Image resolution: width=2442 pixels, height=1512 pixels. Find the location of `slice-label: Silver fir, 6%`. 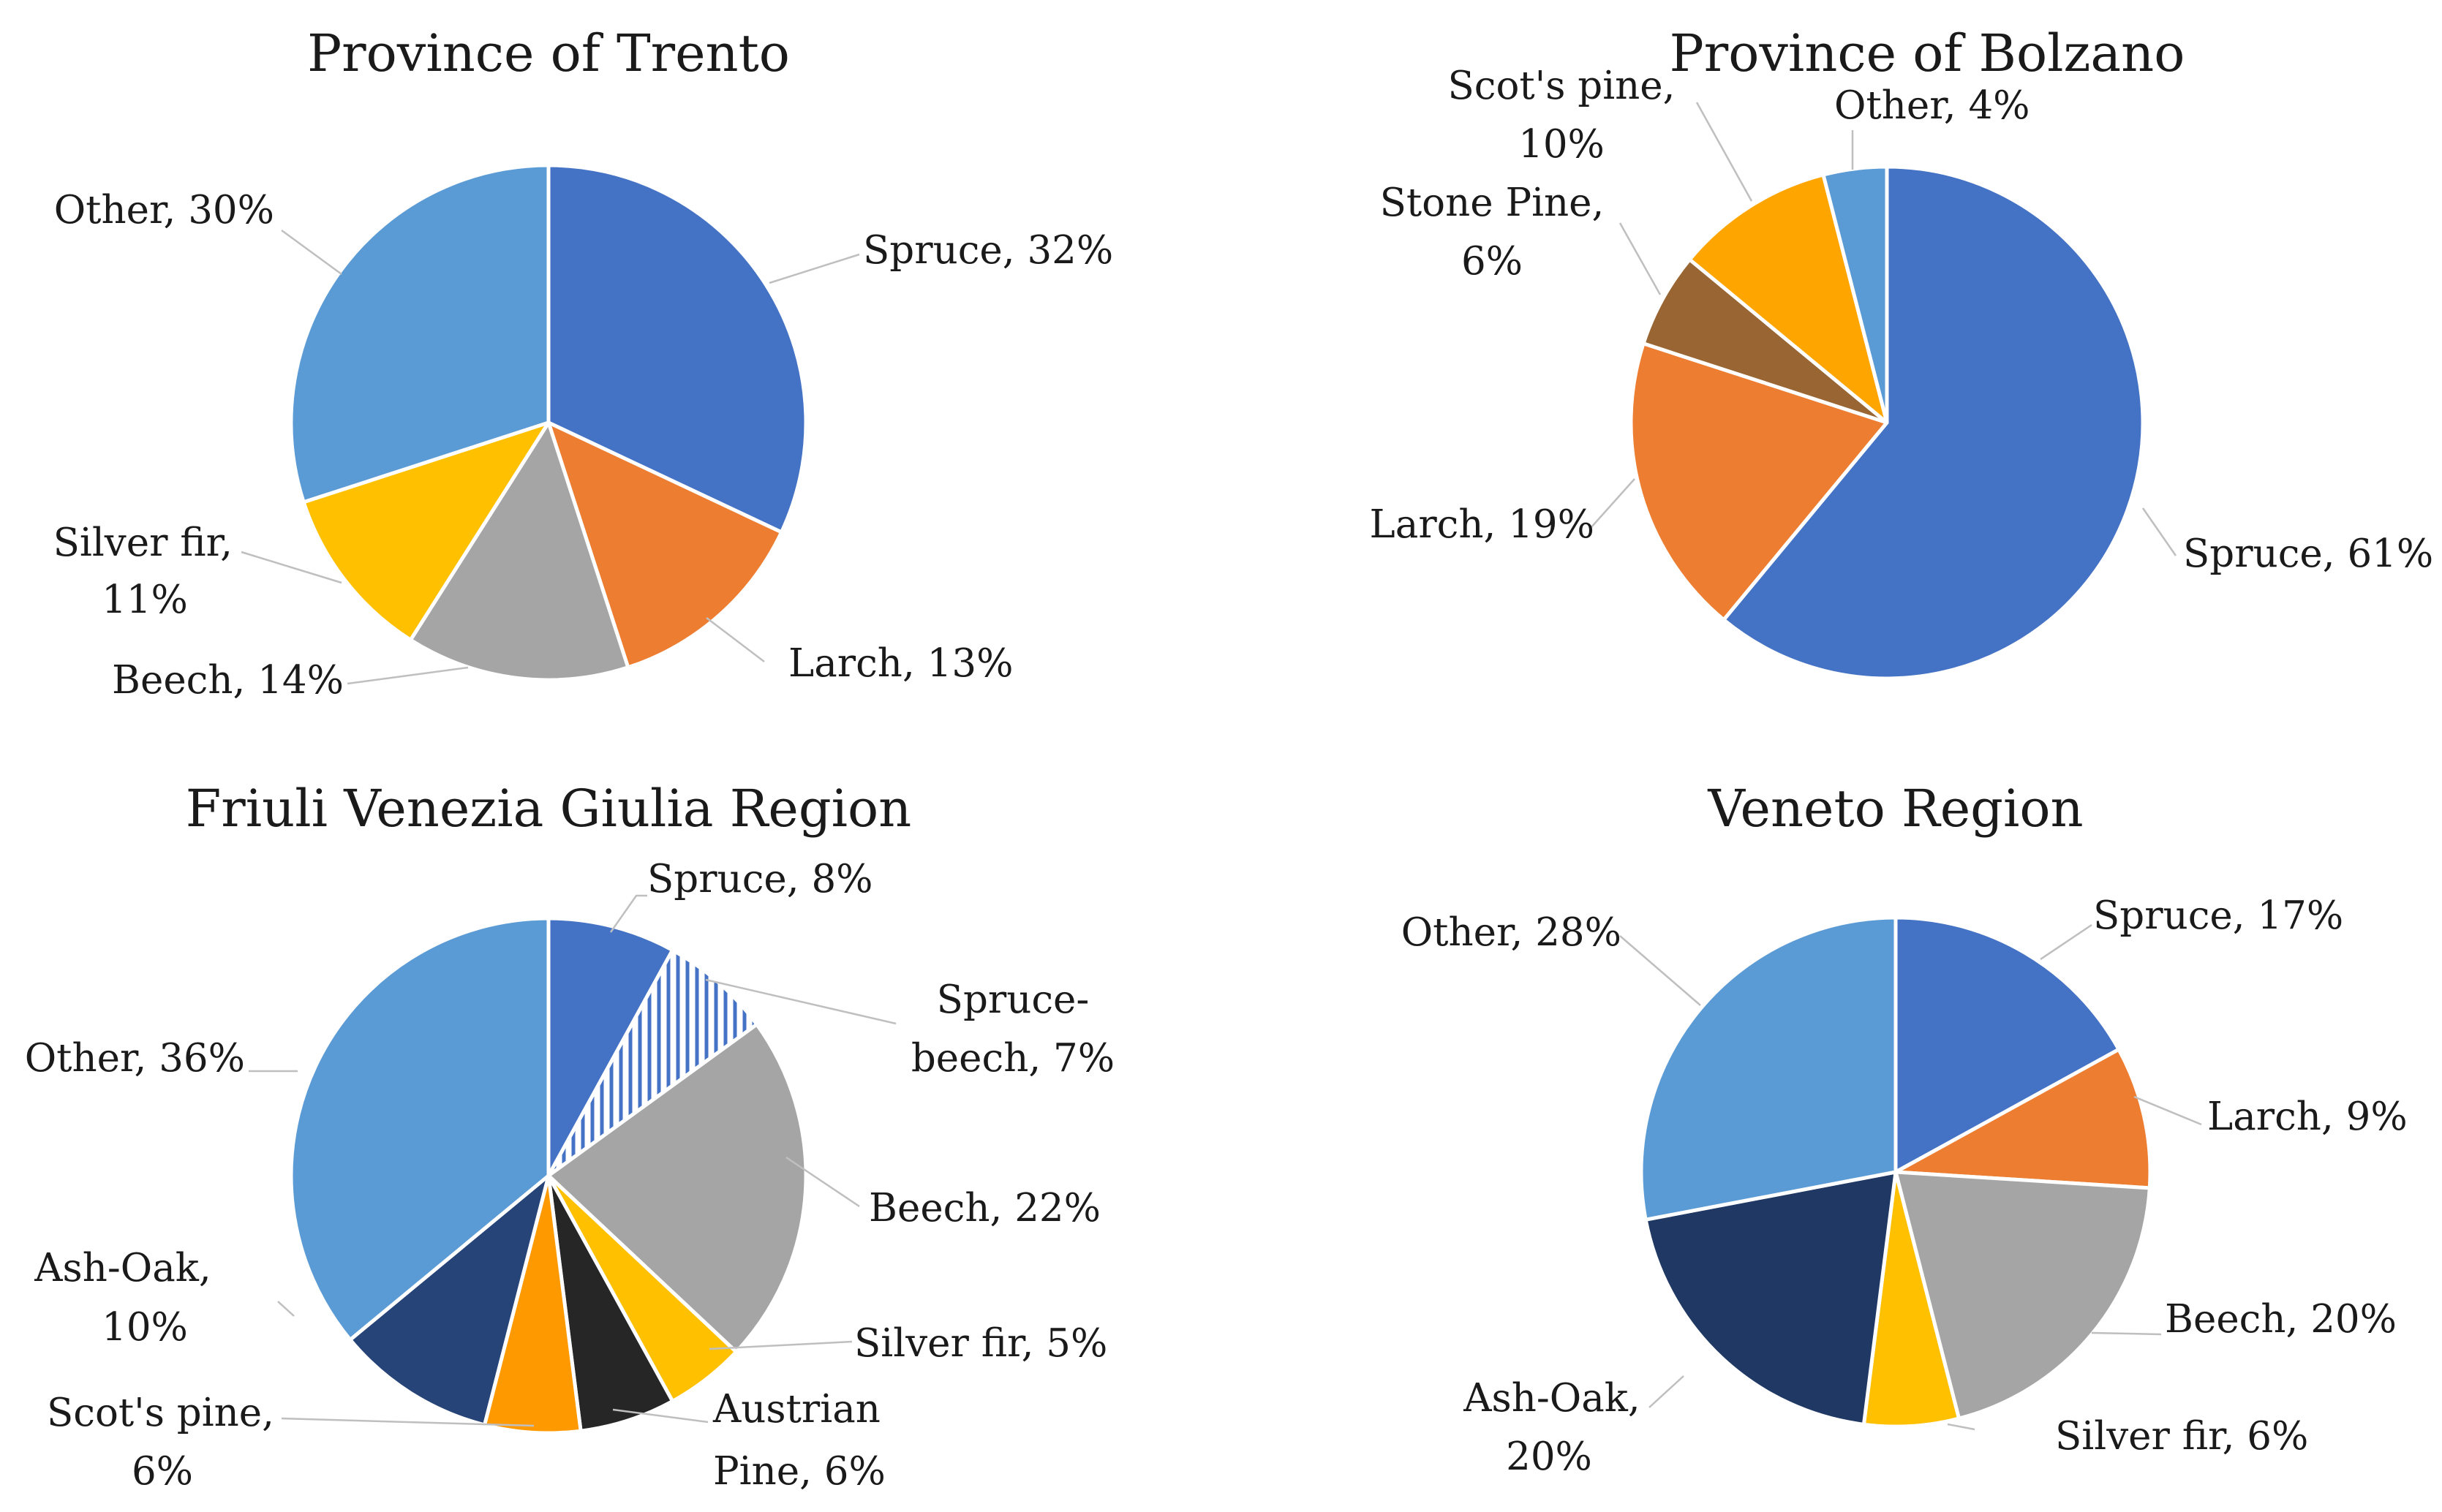

slice-label: Silver fir, 6% is located at coordinates (2181, 1436).